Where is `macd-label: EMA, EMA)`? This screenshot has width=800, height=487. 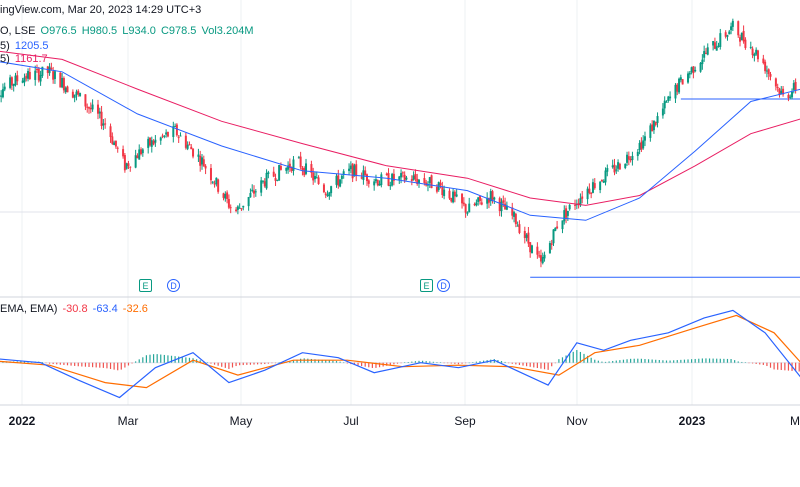
macd-label: EMA, EMA) is located at coordinates (29, 309).